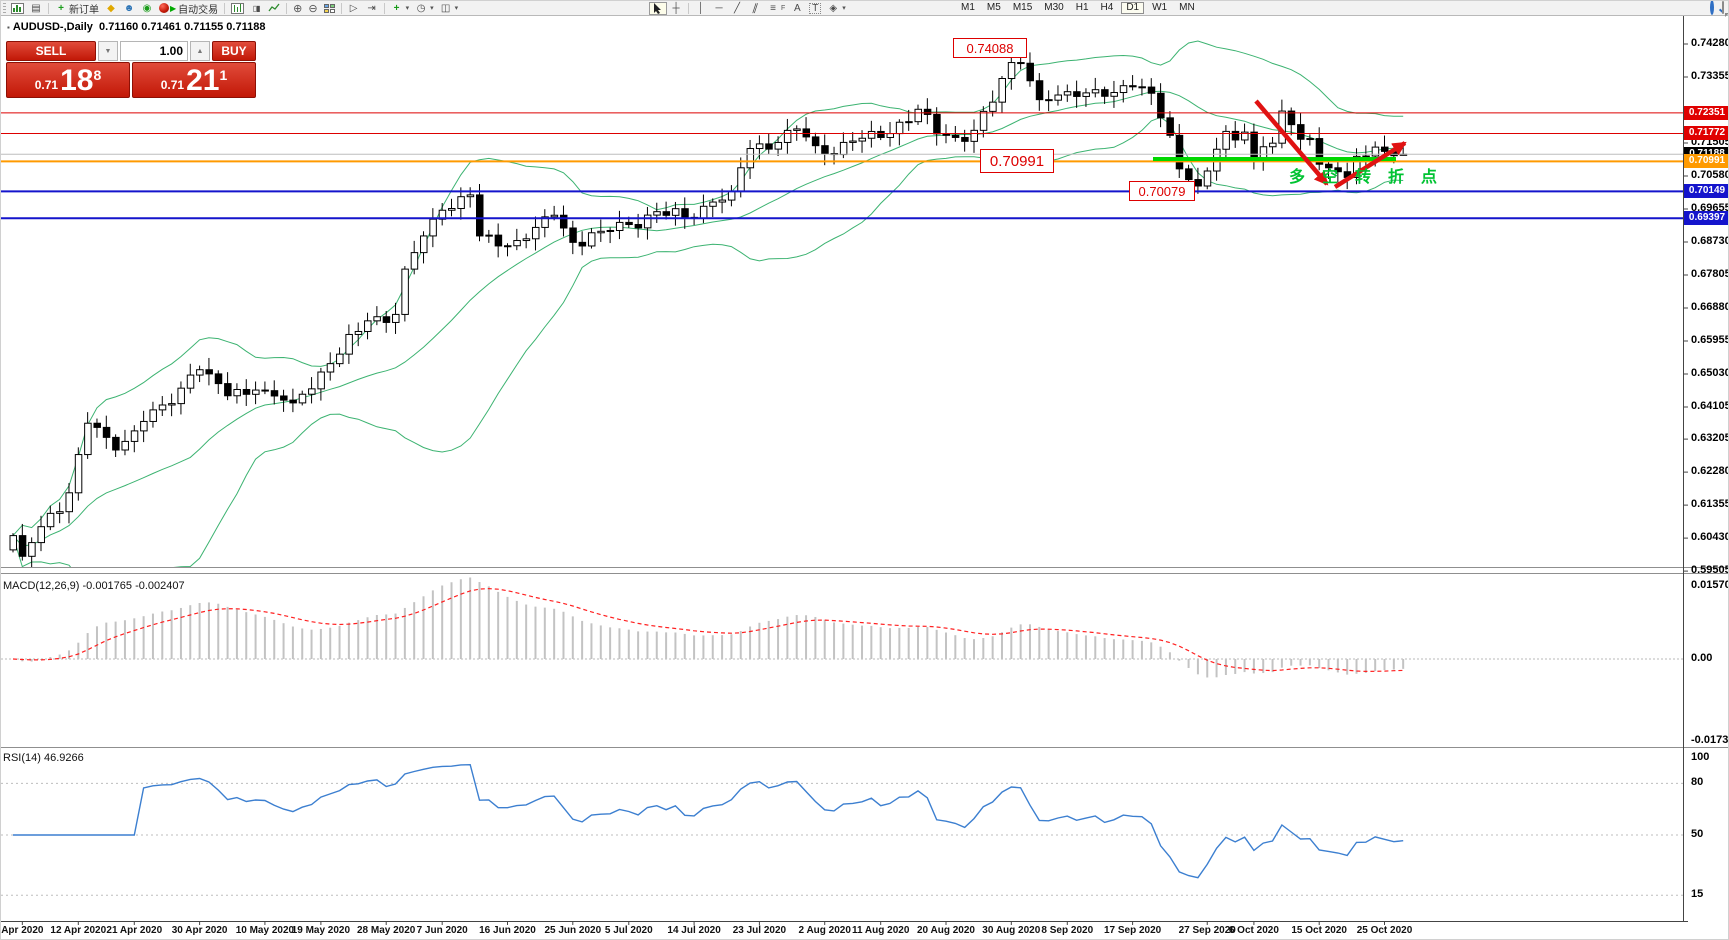 Image resolution: width=1729 pixels, height=940 pixels. I want to click on autotrading-play-icon: ▶, so click(173, 8).